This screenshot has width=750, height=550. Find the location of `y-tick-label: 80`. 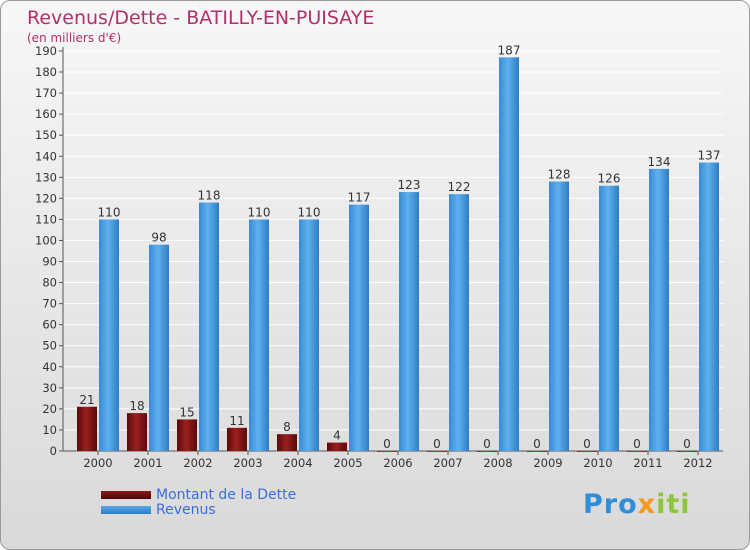

y-tick-label: 80 is located at coordinates (49, 283).